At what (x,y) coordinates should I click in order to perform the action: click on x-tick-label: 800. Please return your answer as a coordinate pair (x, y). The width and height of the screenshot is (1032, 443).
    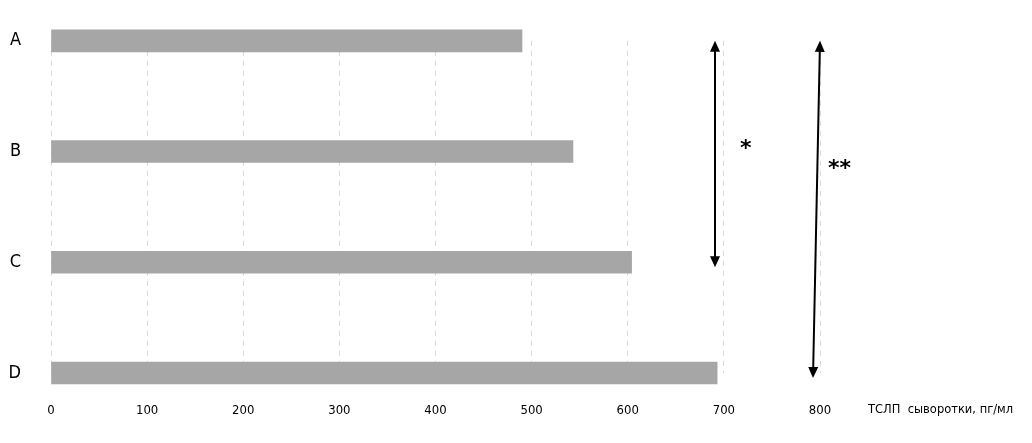
    Looking at the image, I should click on (820, 410).